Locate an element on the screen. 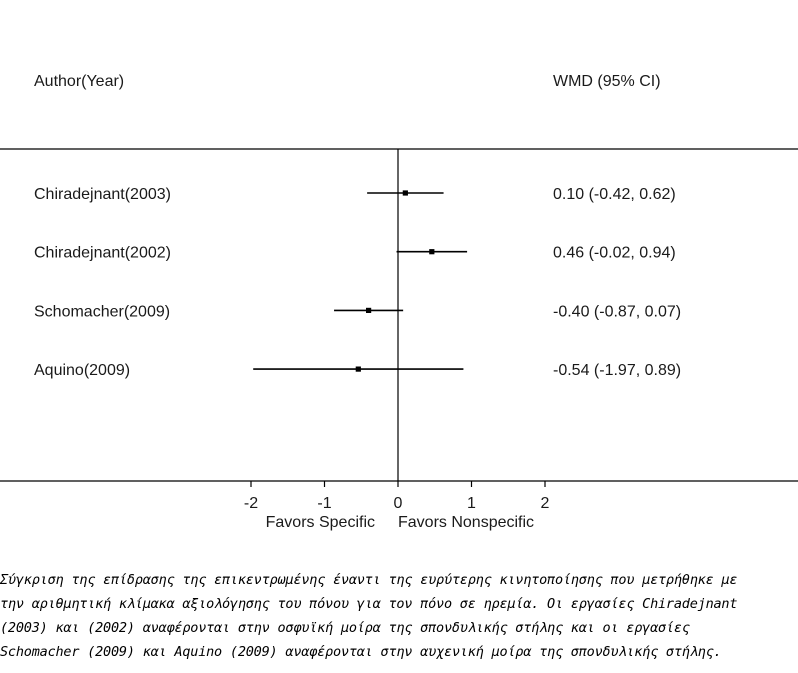 The height and width of the screenshot is (673, 798). wmd-ci-value: 0.46 (-0.02, 0.94) is located at coordinates (614, 253).